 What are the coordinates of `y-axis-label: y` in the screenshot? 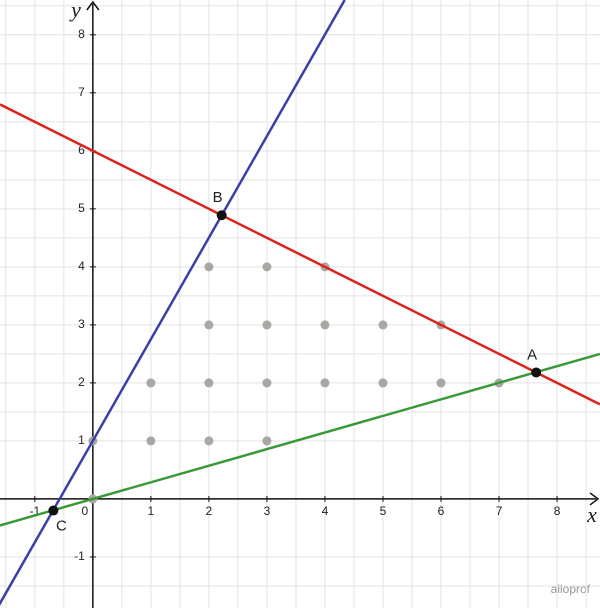 It's located at (75, 11).